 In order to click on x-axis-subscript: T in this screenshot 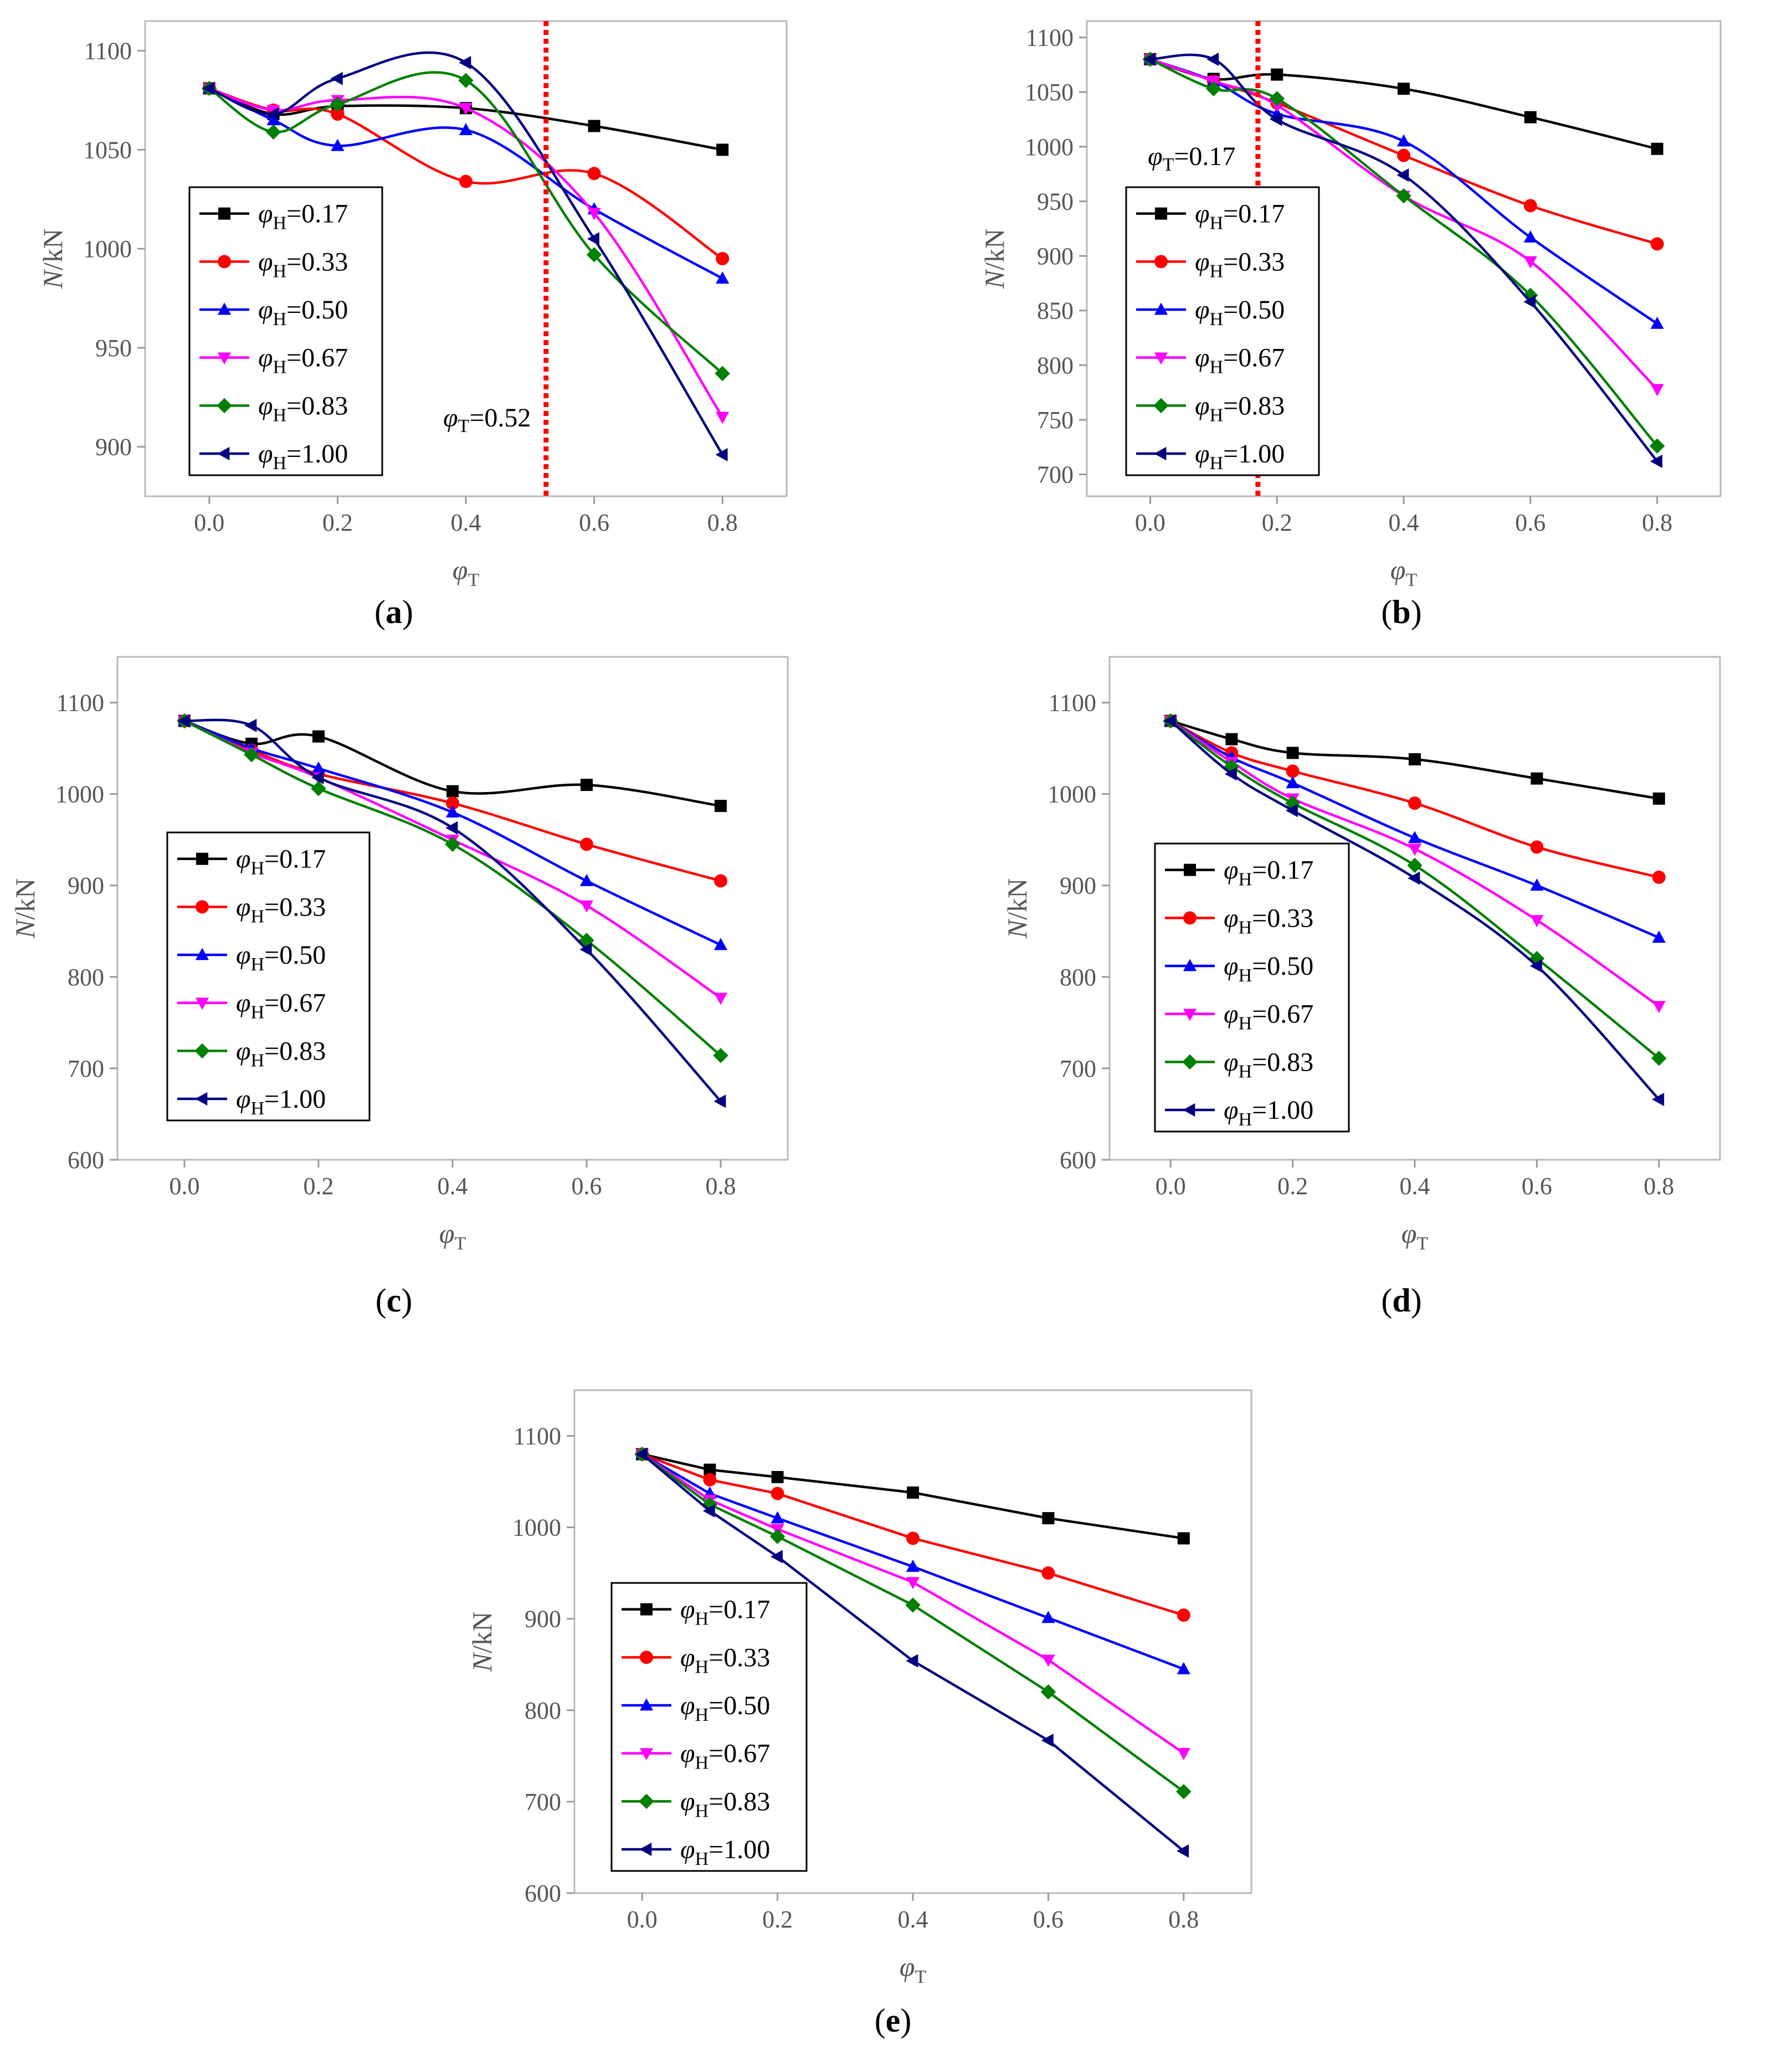, I will do `click(920, 1977)`.